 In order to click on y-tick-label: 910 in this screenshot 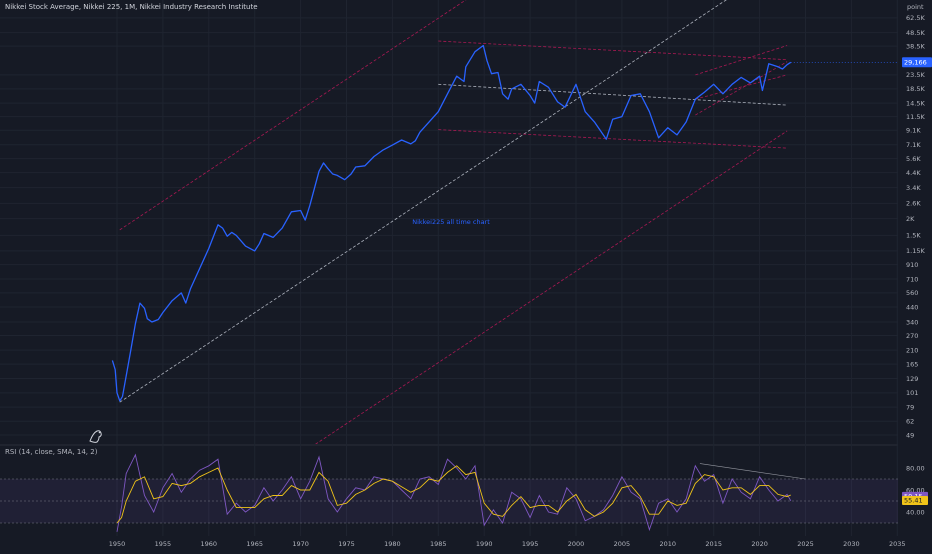, I will do `click(912, 265)`.